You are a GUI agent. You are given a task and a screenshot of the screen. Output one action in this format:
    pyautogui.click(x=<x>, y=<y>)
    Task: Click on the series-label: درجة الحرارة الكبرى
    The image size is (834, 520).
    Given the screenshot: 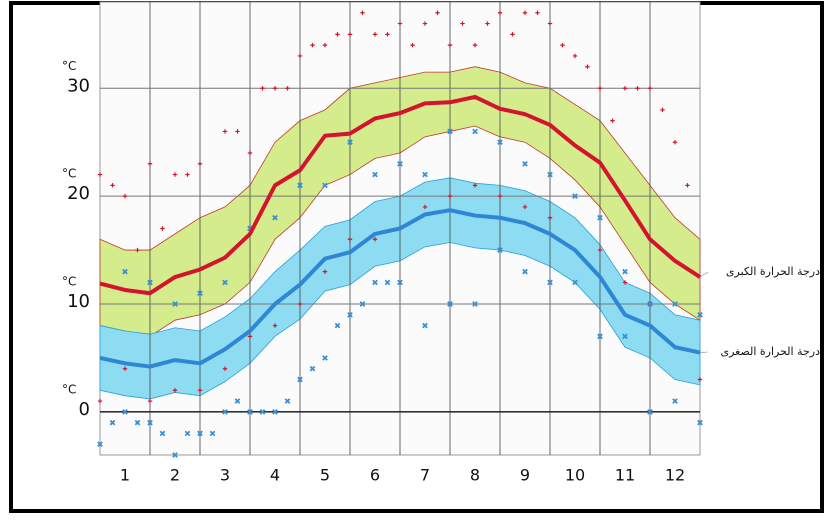 What is the action you would take?
    pyautogui.click(x=773, y=271)
    